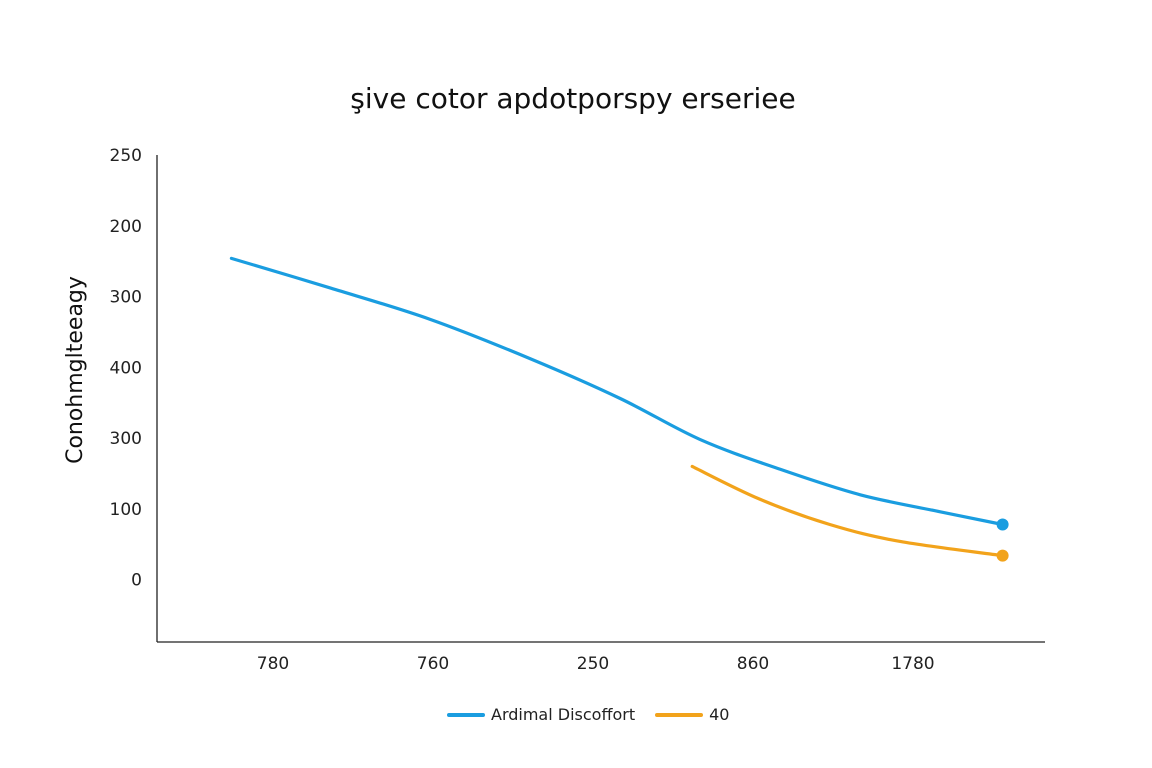  Describe the element at coordinates (572, 98) in the screenshot. I see `chart-title: şive cotor apdotporspy erseriee` at that location.